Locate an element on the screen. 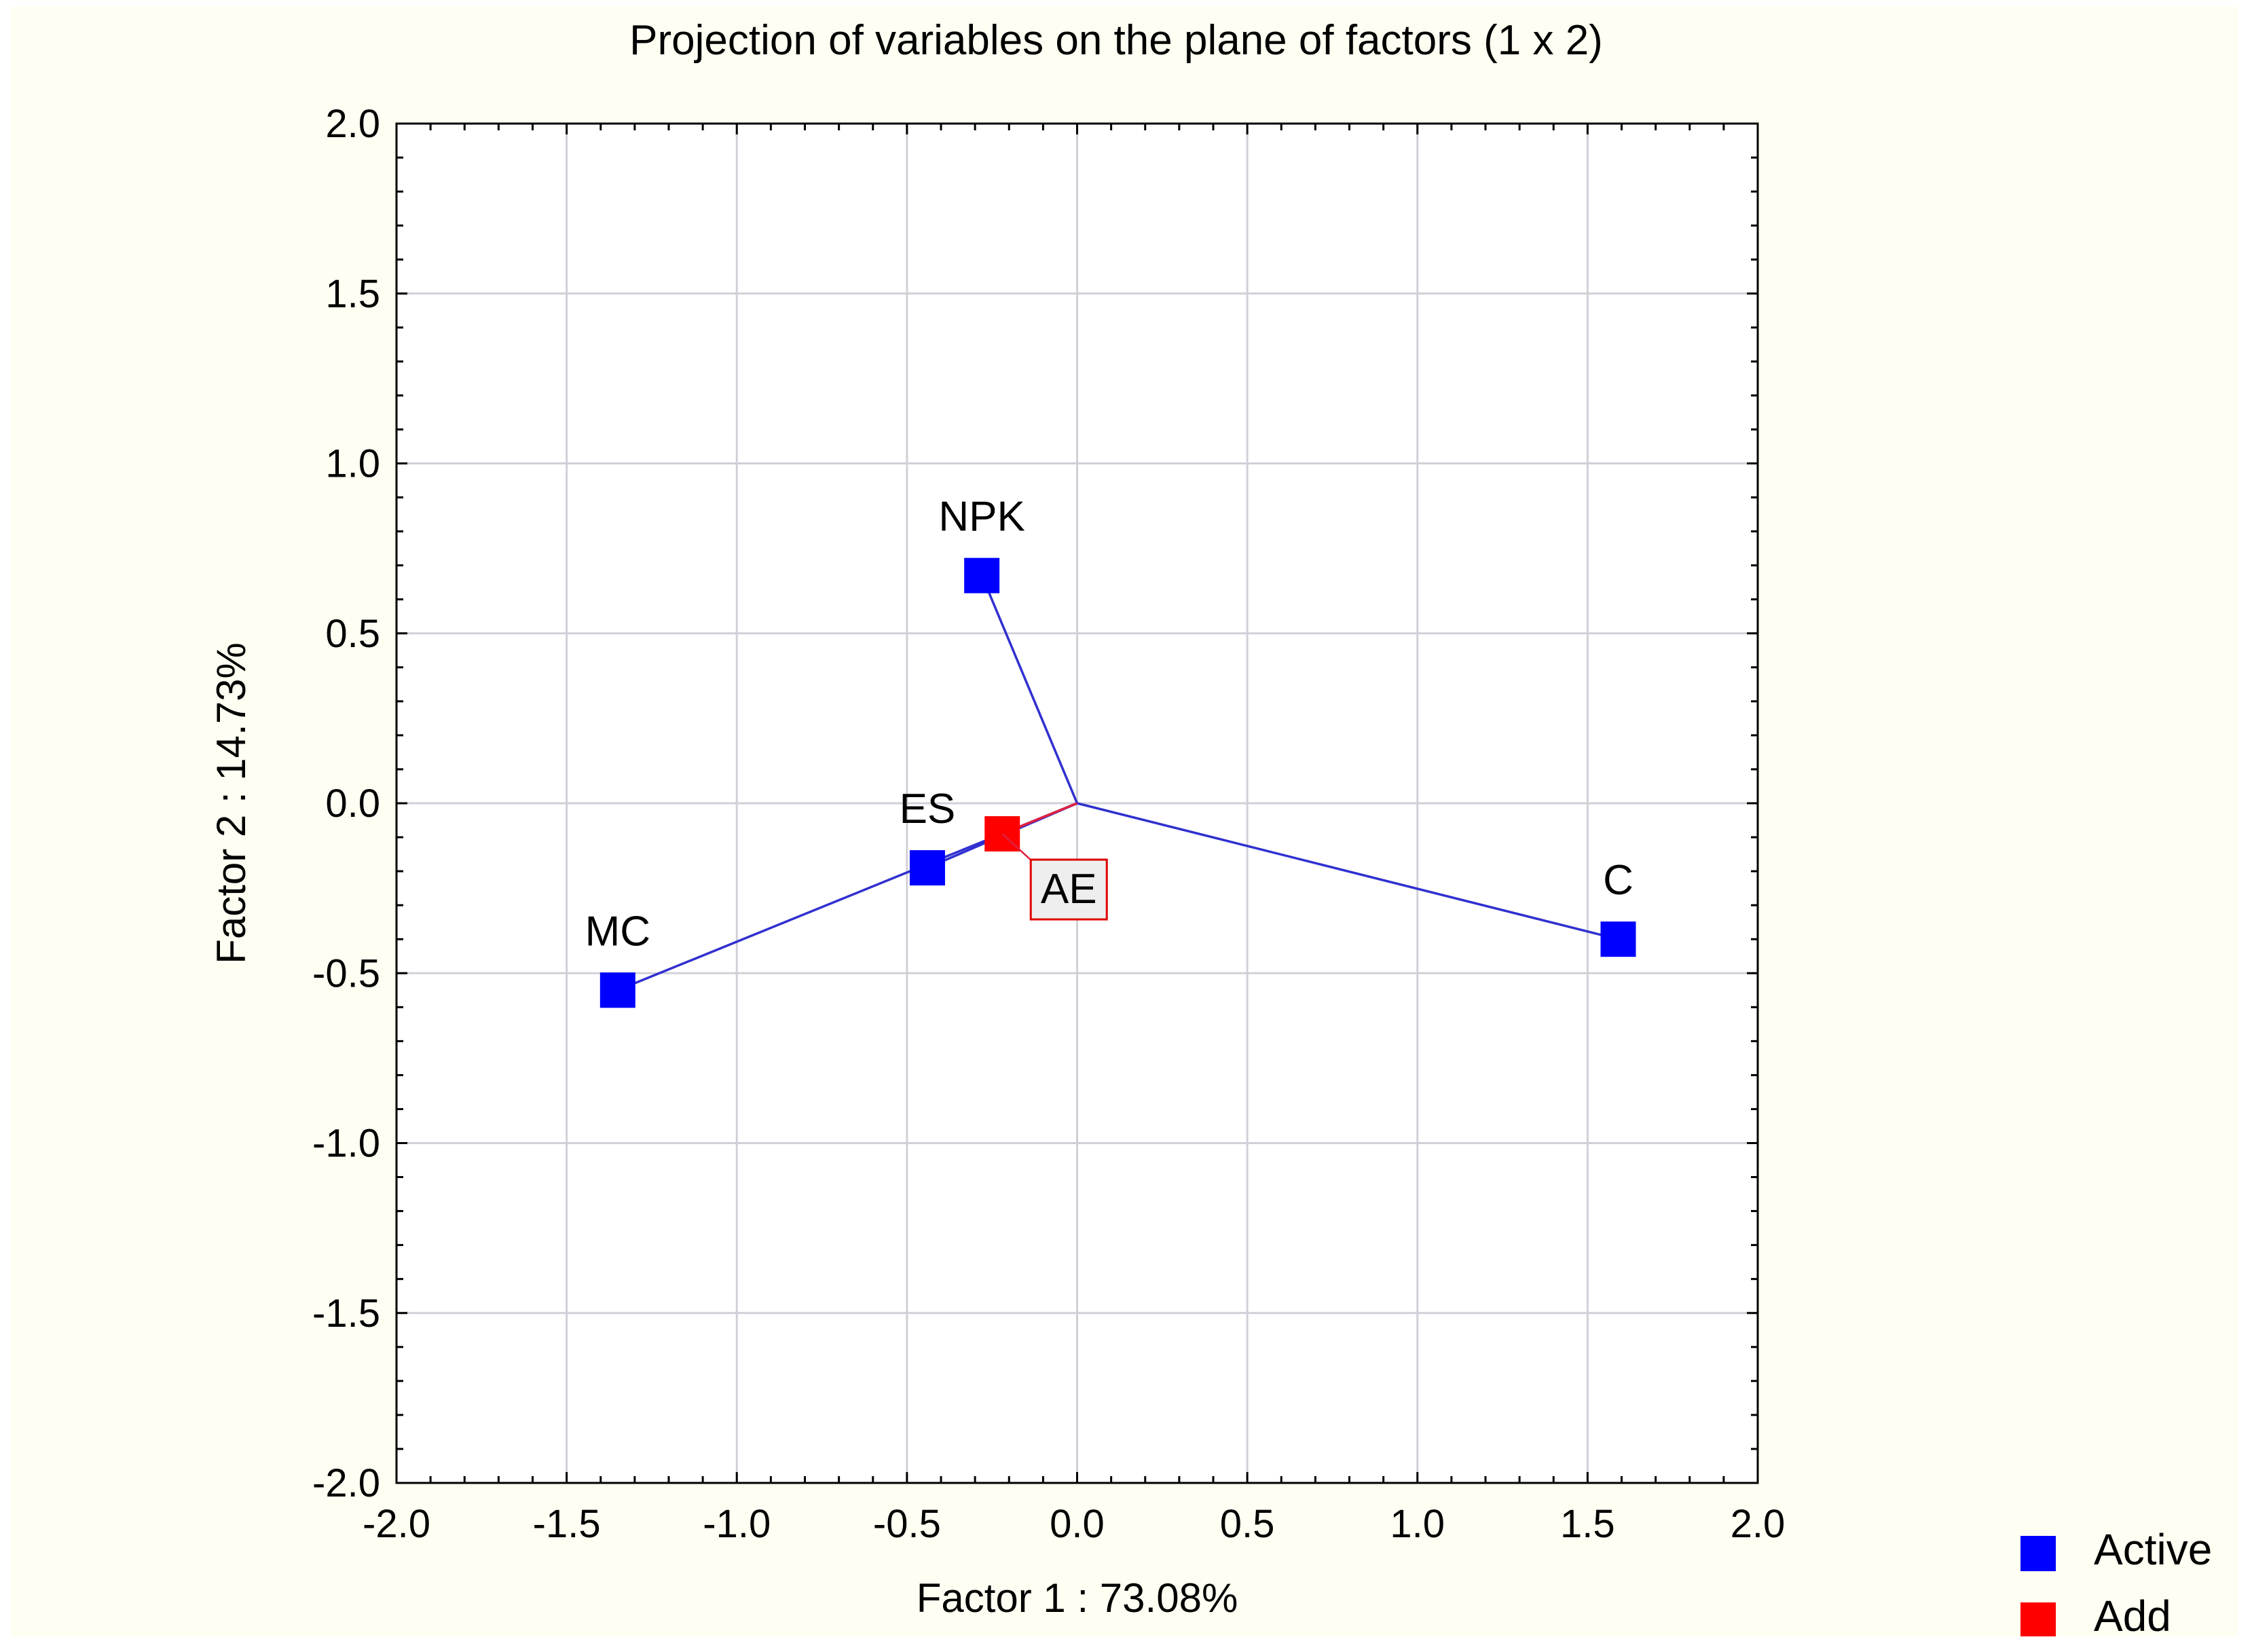  x-tick-label: 0.5 is located at coordinates (1247, 1524).